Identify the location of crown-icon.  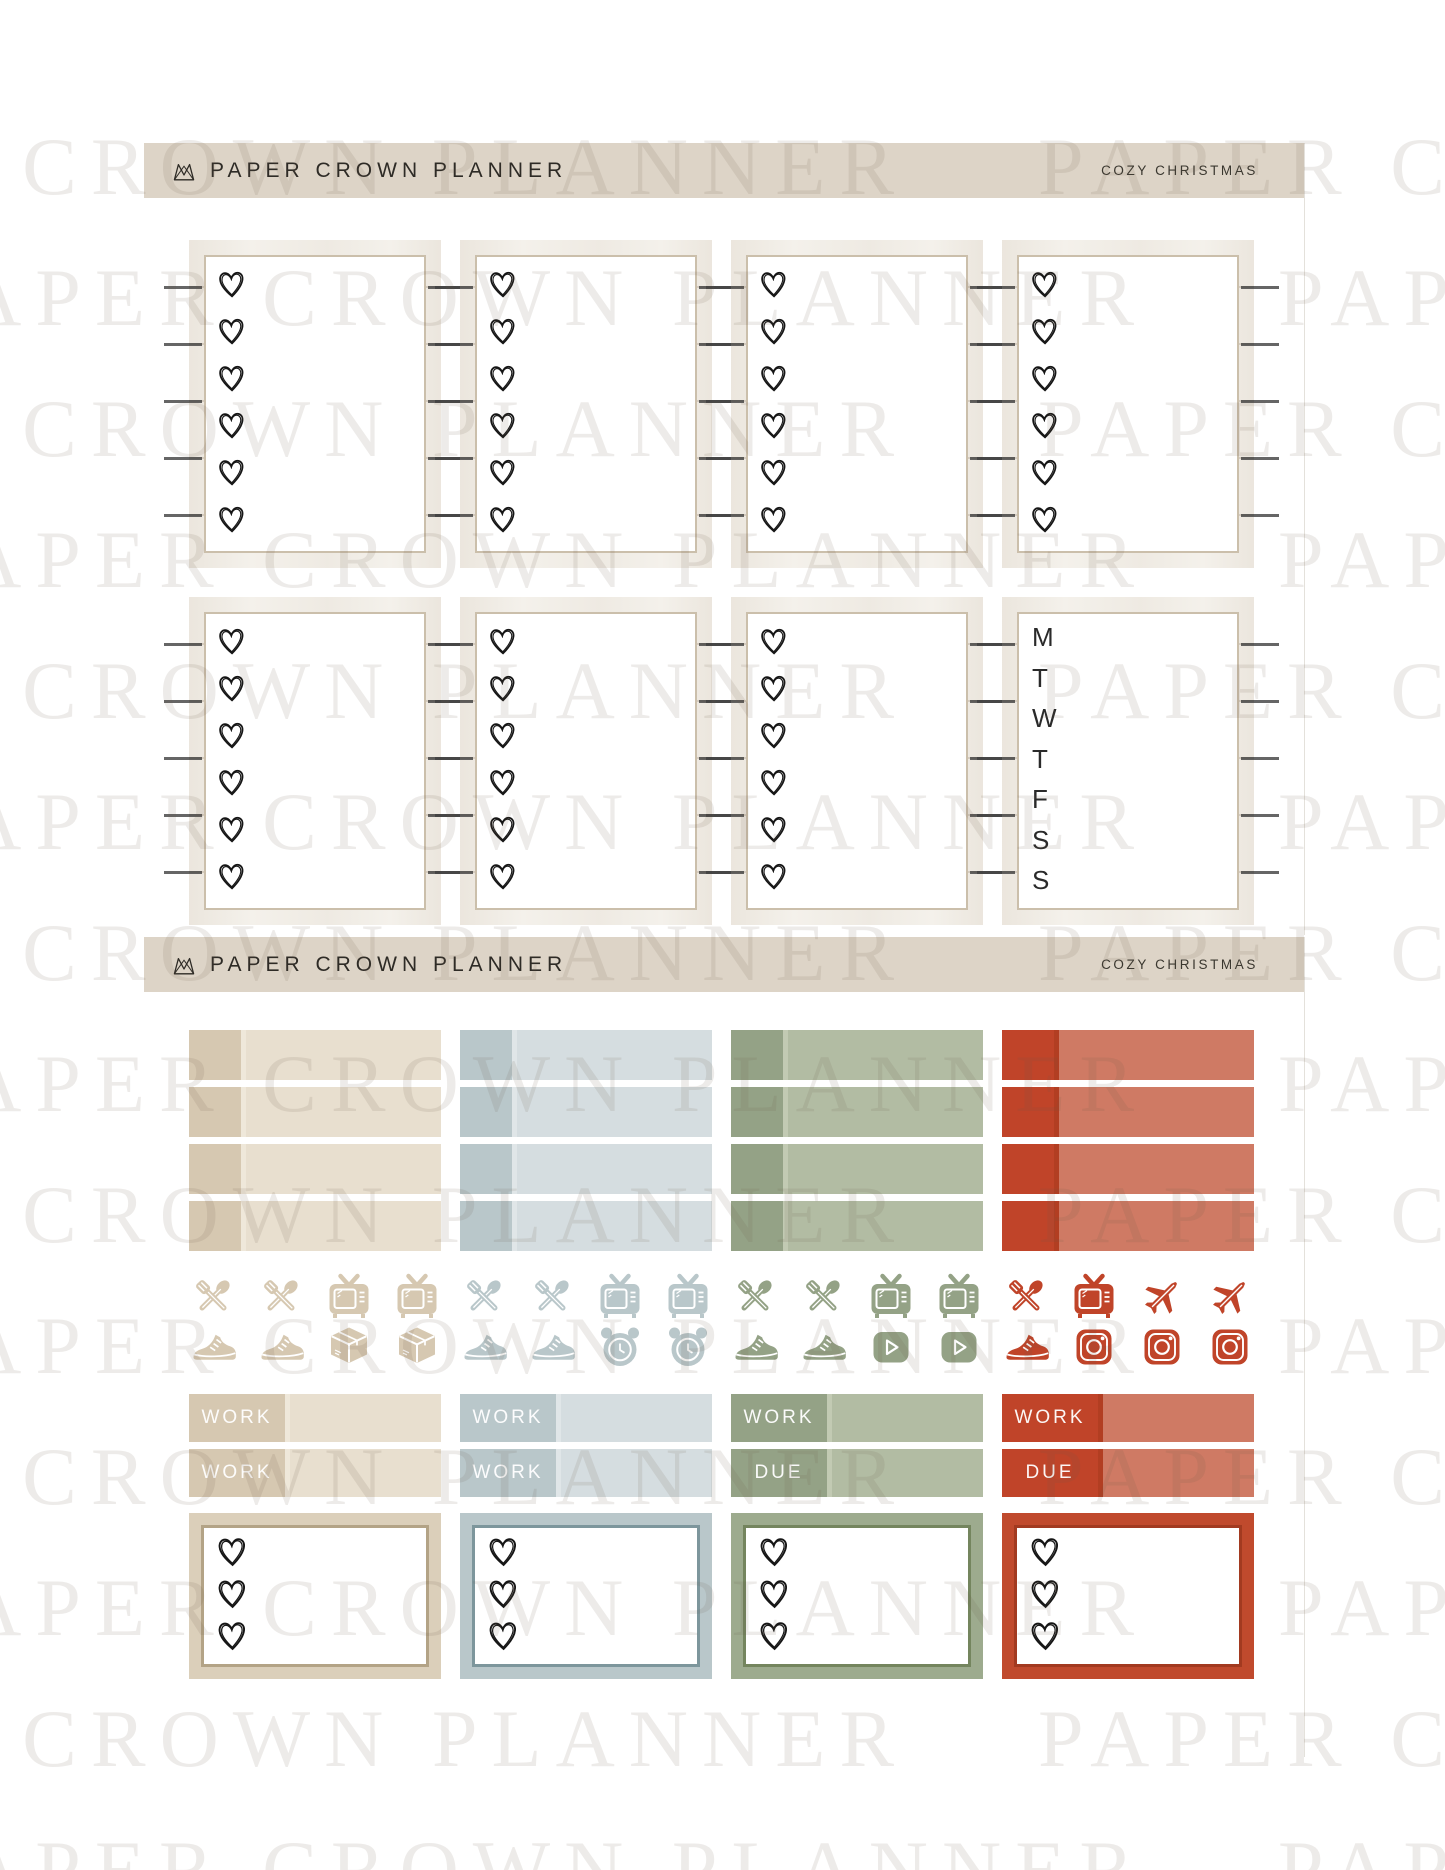
(184, 171).